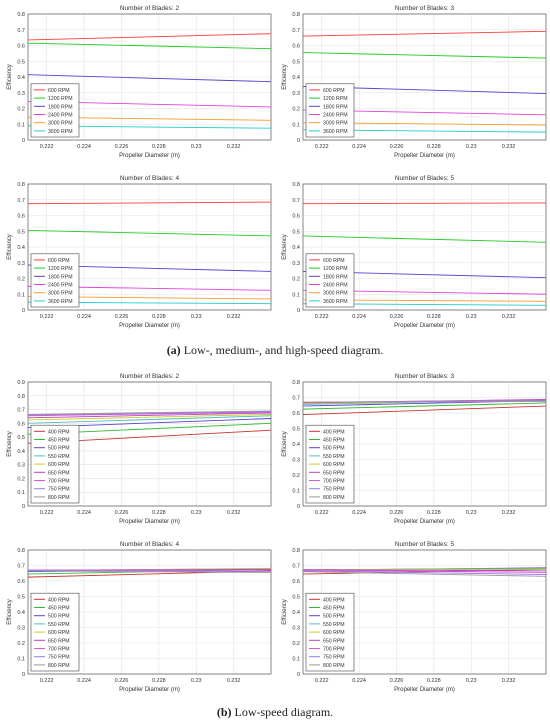 The width and height of the screenshot is (550, 722). What do you see at coordinates (150, 178) in the screenshot?
I see `chart-title: Number of Blades: 4` at bounding box center [150, 178].